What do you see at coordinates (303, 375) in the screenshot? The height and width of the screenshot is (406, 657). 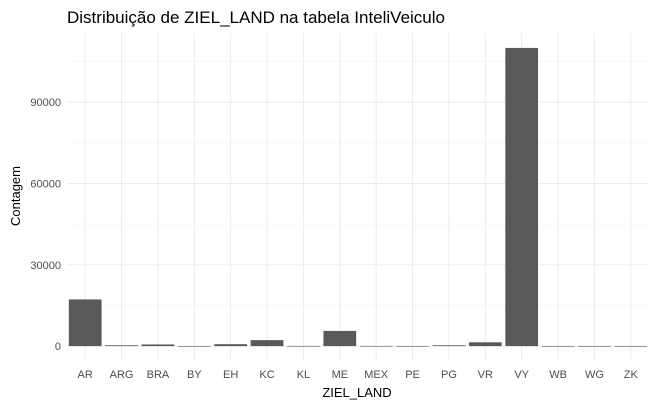 I see `x-tick-label: KL` at bounding box center [303, 375].